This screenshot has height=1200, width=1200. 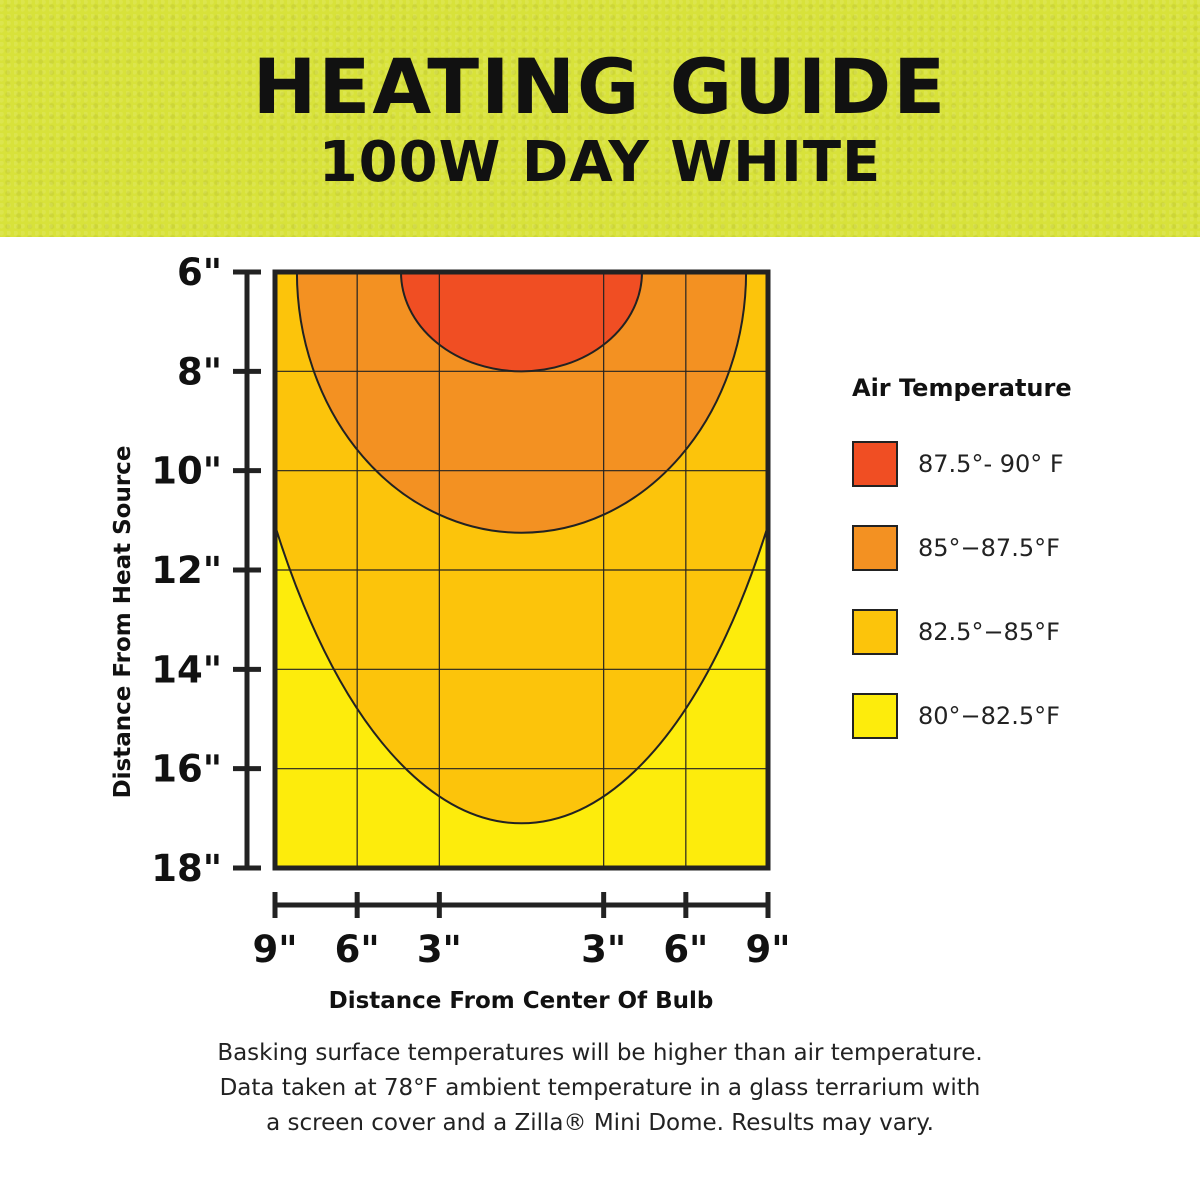 What do you see at coordinates (186, 868) in the screenshot?
I see `y-tick-label: 18"` at bounding box center [186, 868].